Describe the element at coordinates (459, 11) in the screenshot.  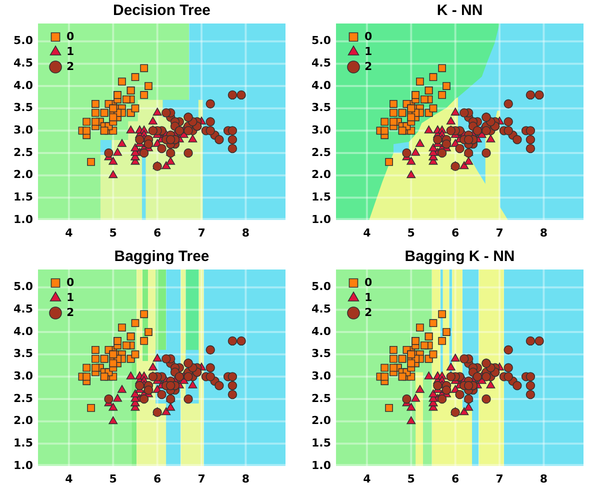
I see `chart-title: K - NN` at that location.